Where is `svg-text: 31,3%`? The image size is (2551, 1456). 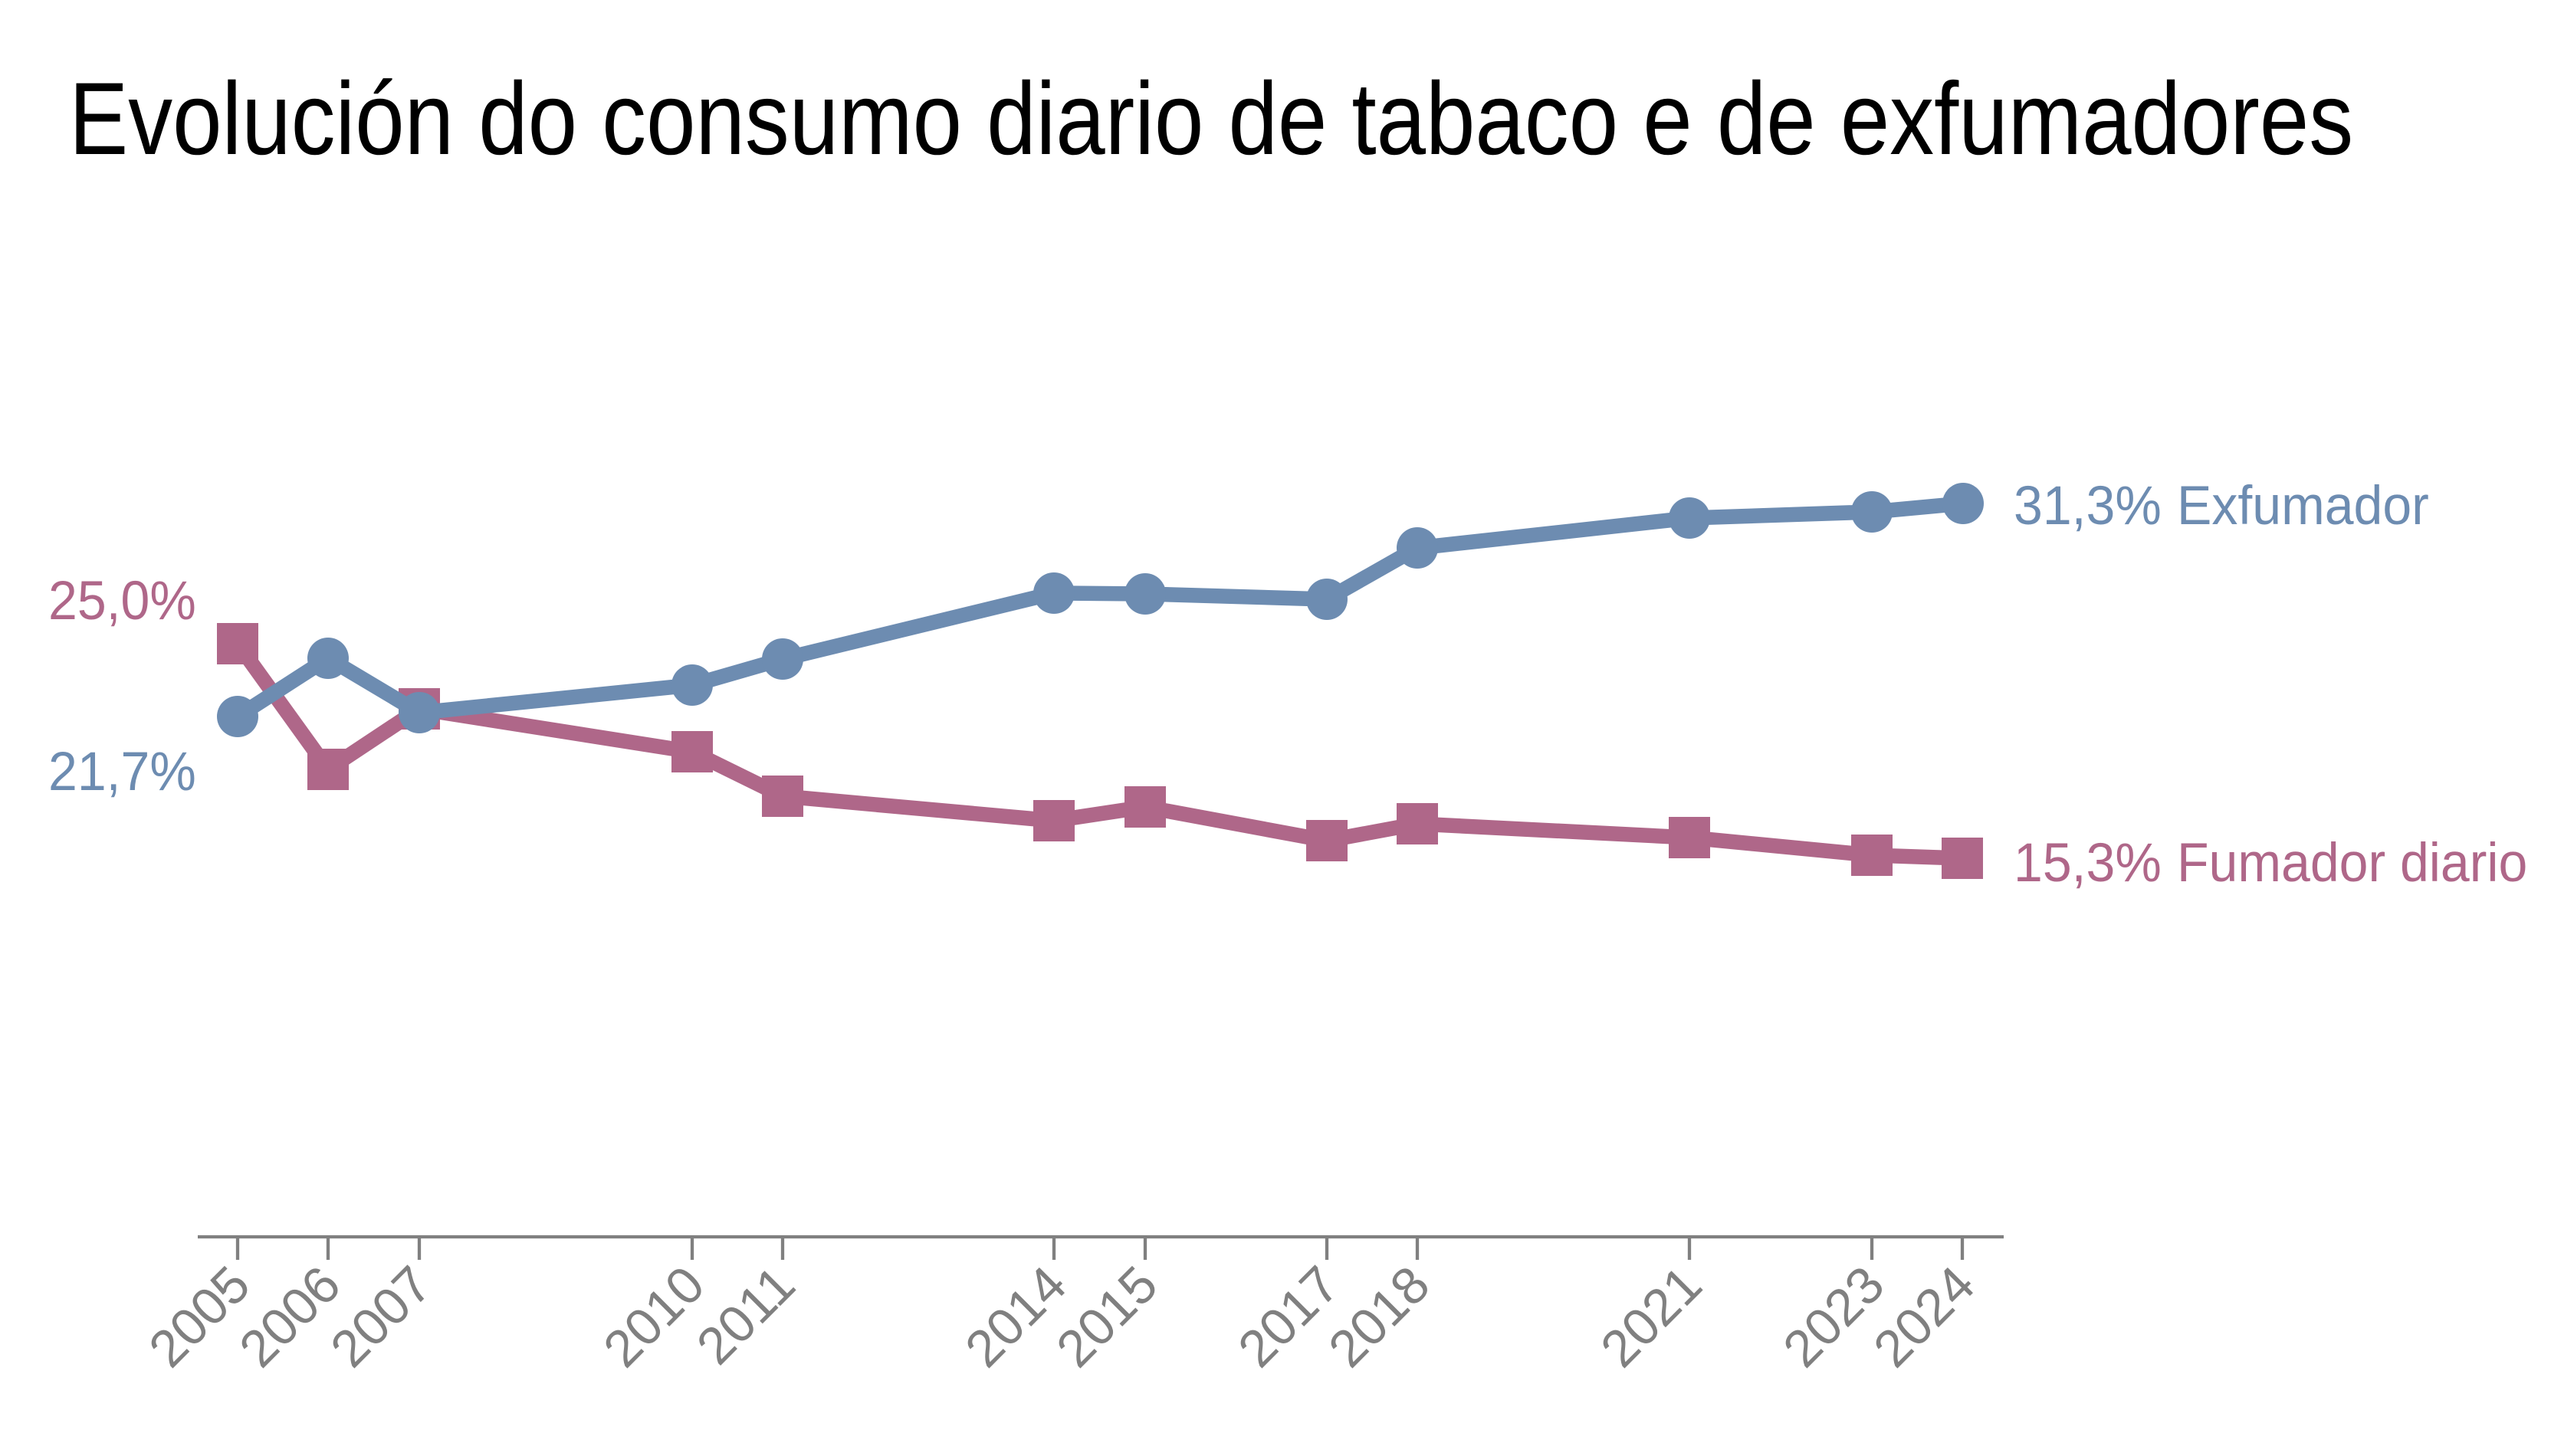
svg-text: 31,3% is located at coordinates (2088, 505).